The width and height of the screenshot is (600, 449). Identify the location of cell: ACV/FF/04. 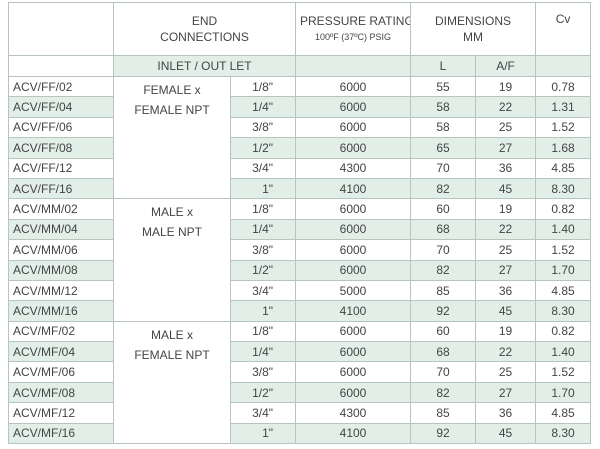
(61, 107).